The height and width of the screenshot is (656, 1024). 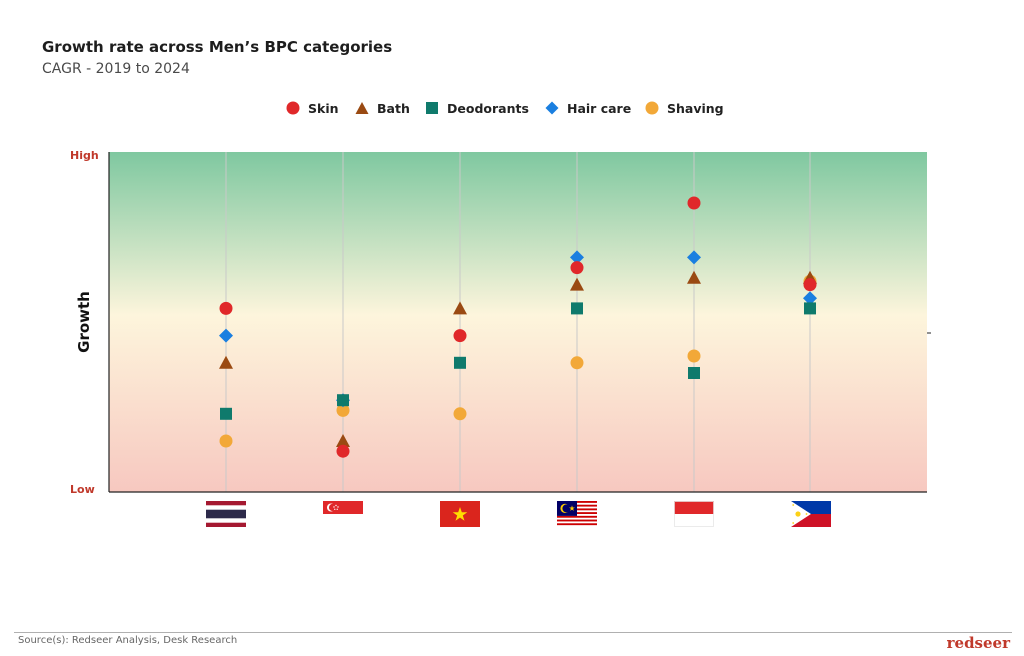 I want to click on point-deodorants-indonesia-flag, so click(x=694, y=373).